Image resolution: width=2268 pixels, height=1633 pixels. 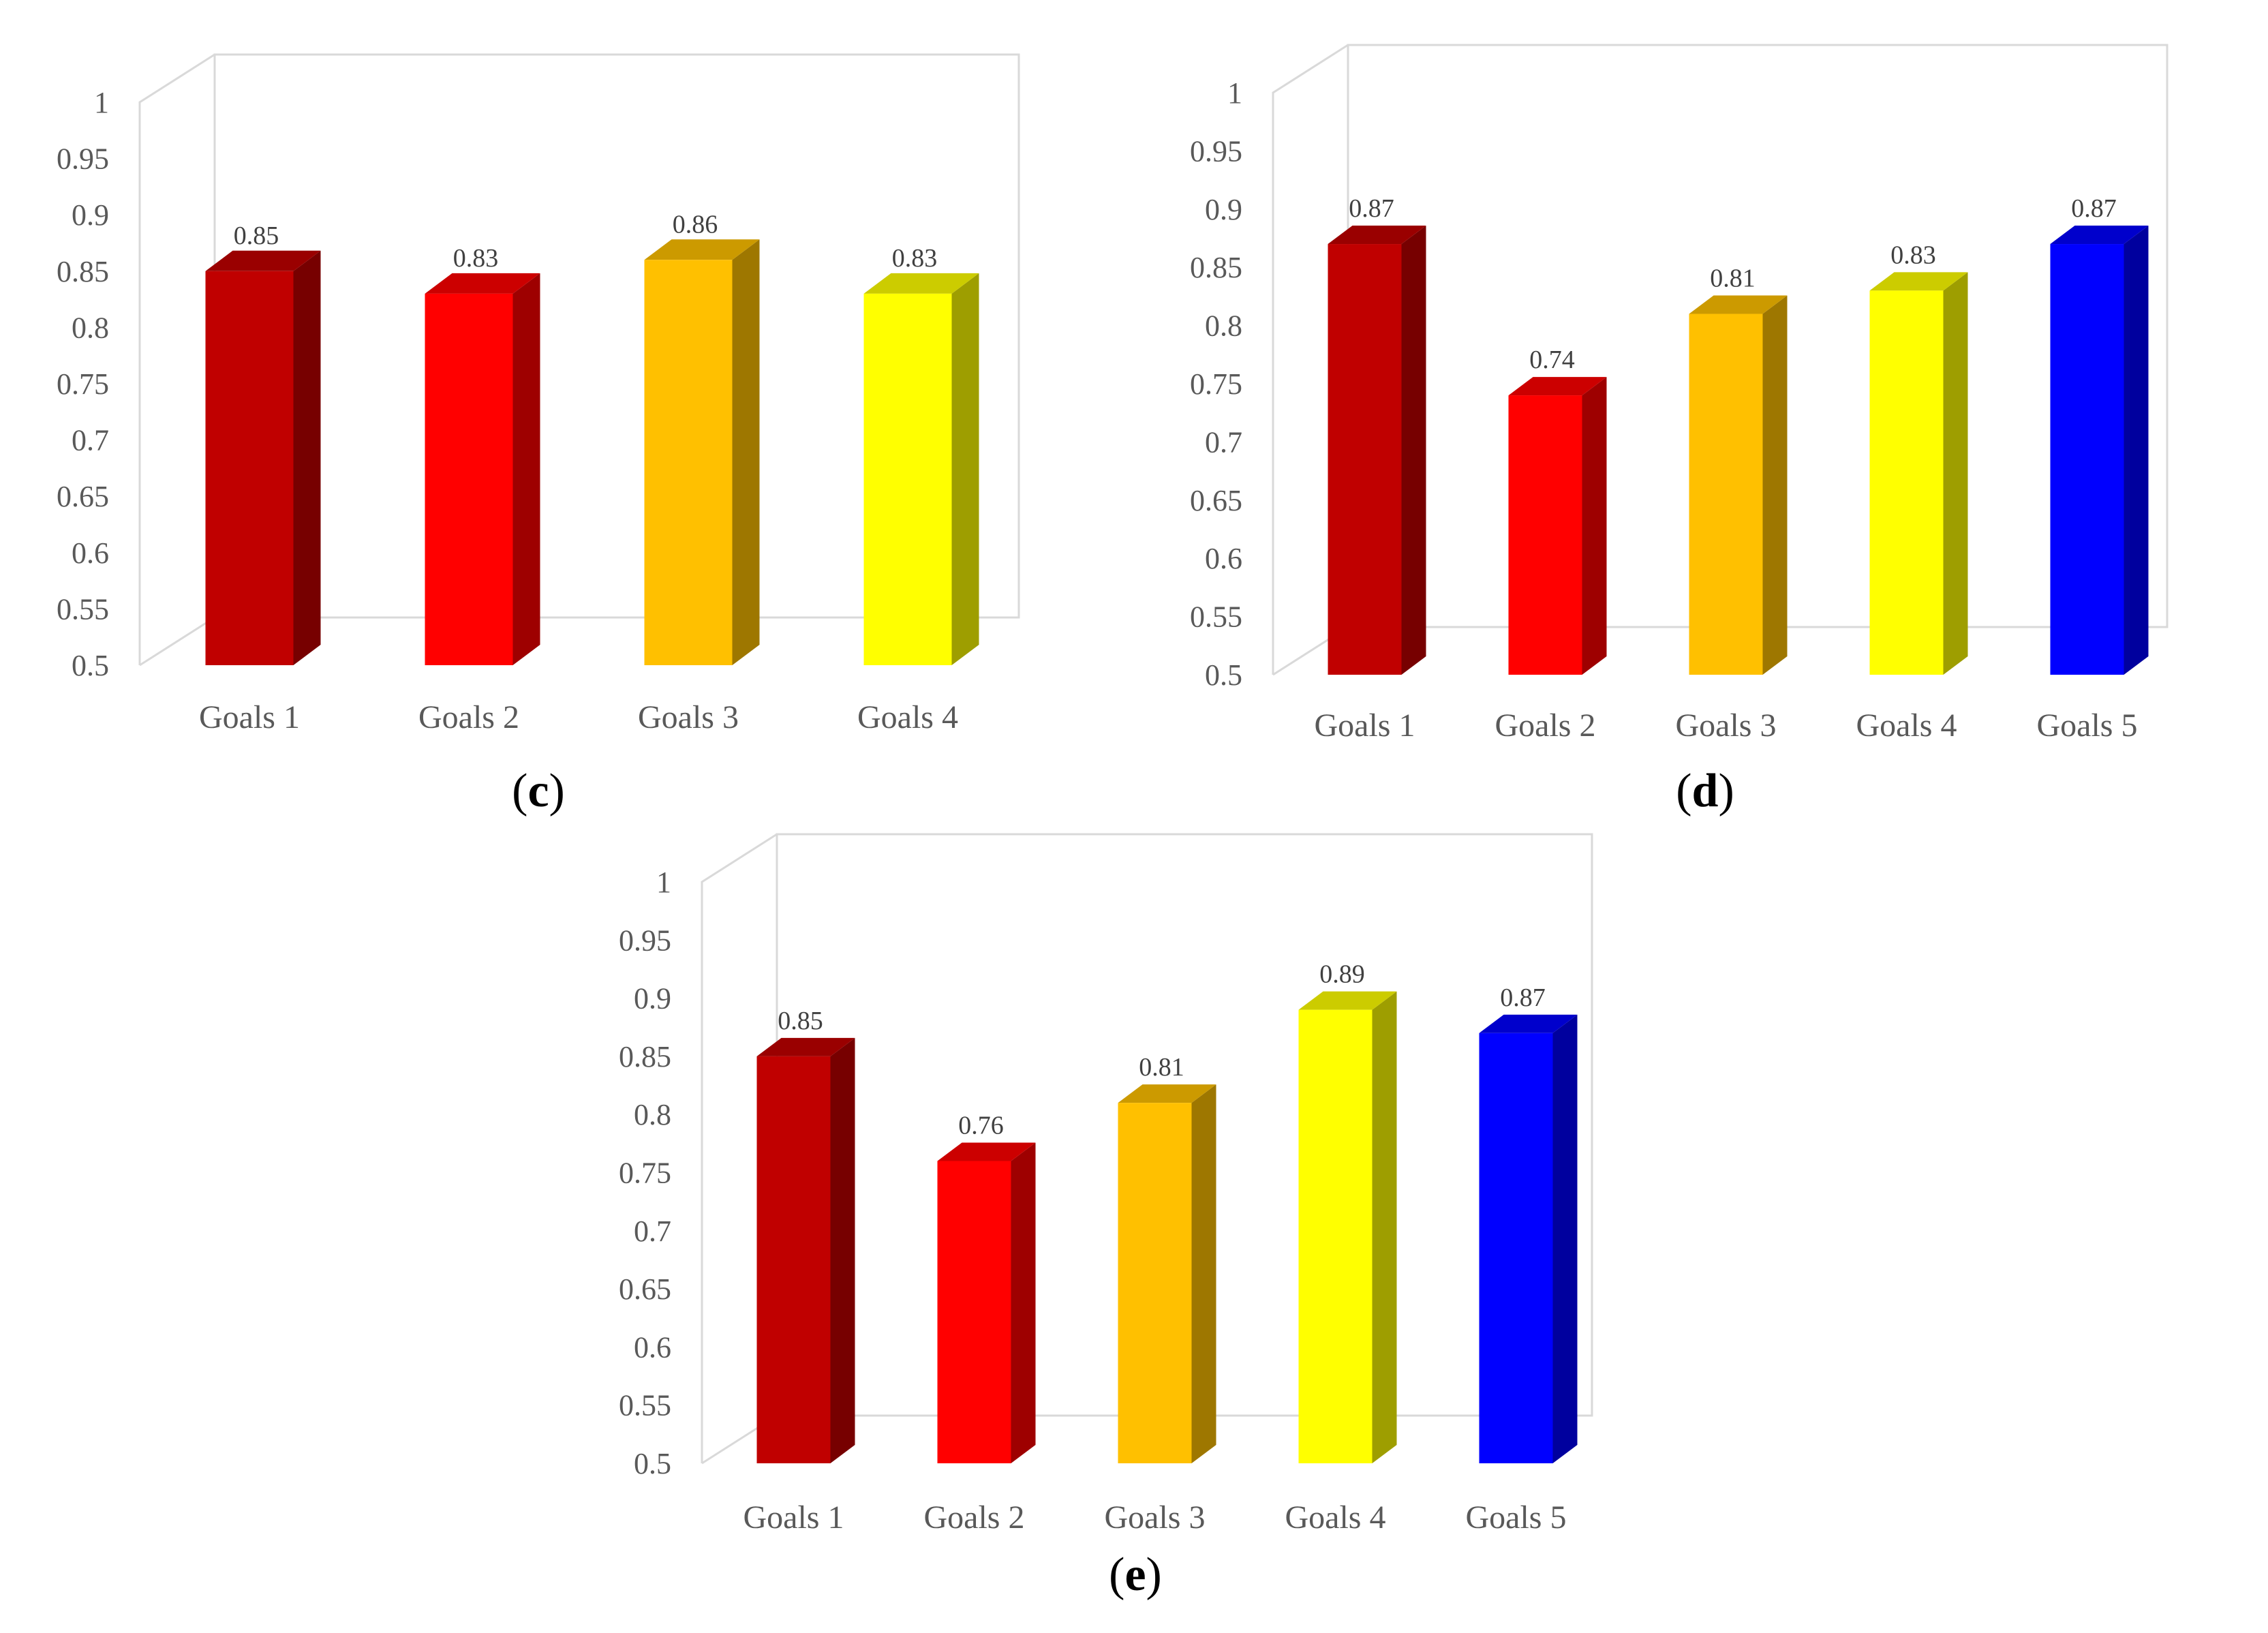 What do you see at coordinates (1726, 791) in the screenshot?
I see `caption-d-close: )` at bounding box center [1726, 791].